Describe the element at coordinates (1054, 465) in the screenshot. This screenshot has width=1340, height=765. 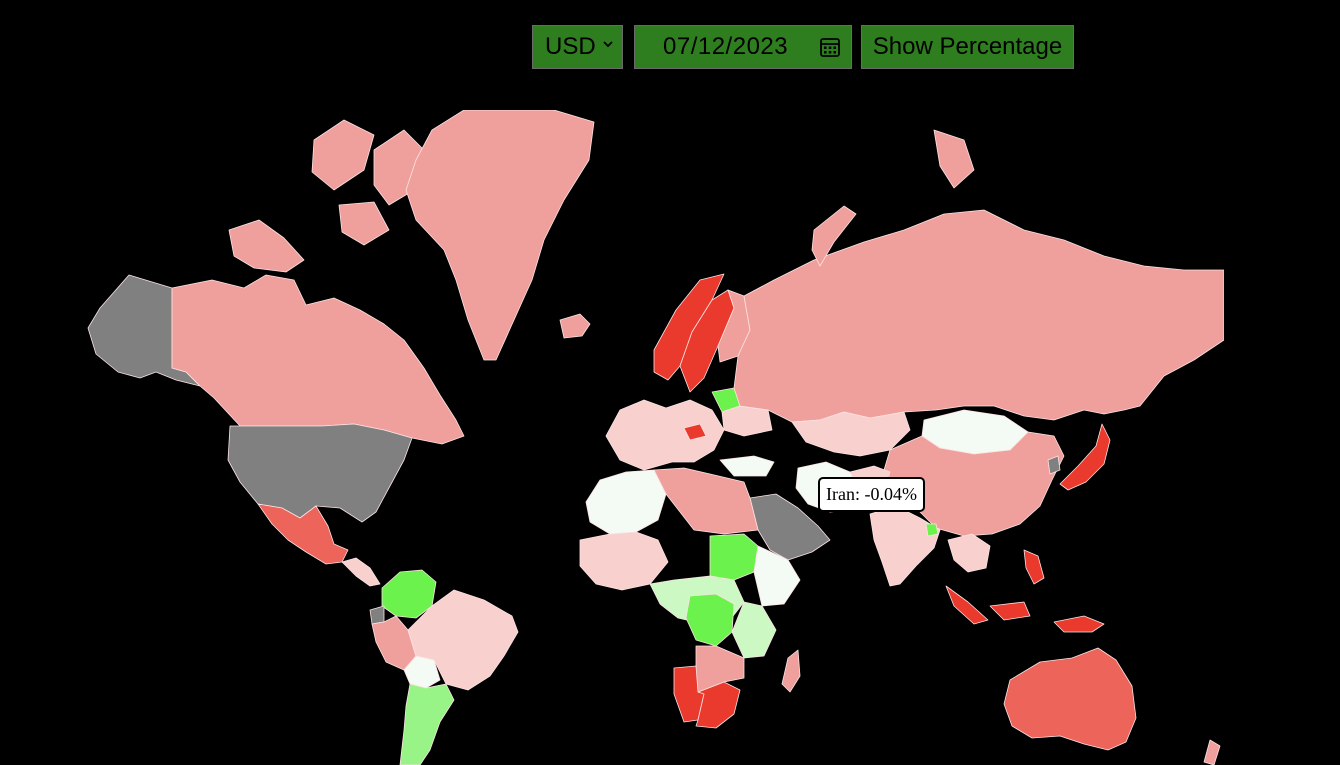
I see `country-korea` at that location.